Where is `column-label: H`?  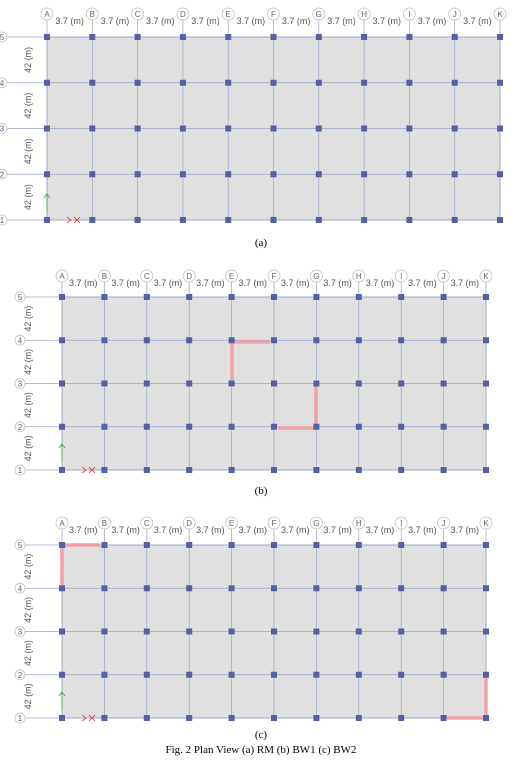 column-label: H is located at coordinates (359, 276).